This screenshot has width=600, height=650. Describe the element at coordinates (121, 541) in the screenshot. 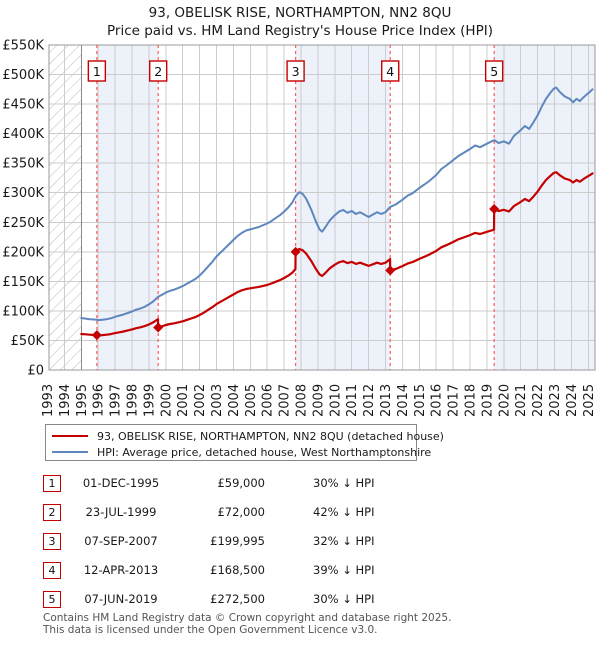

I see `sale-date: 07-SEP-2007` at that location.